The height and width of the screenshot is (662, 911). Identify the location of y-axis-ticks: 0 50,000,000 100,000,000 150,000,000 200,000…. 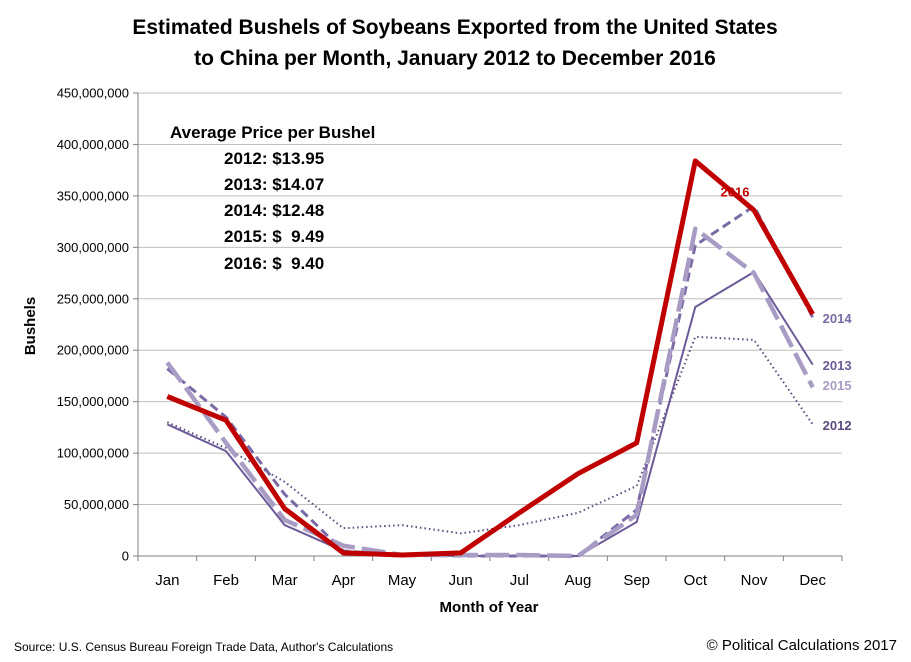
(97, 325).